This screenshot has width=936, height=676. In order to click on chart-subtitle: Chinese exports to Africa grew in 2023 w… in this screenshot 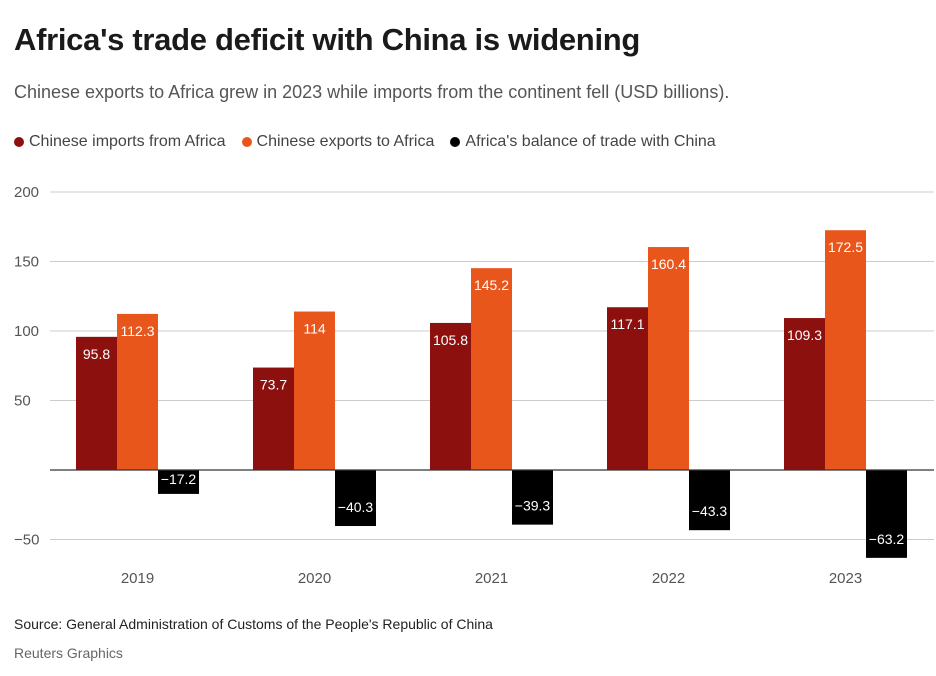, I will do `click(372, 92)`.